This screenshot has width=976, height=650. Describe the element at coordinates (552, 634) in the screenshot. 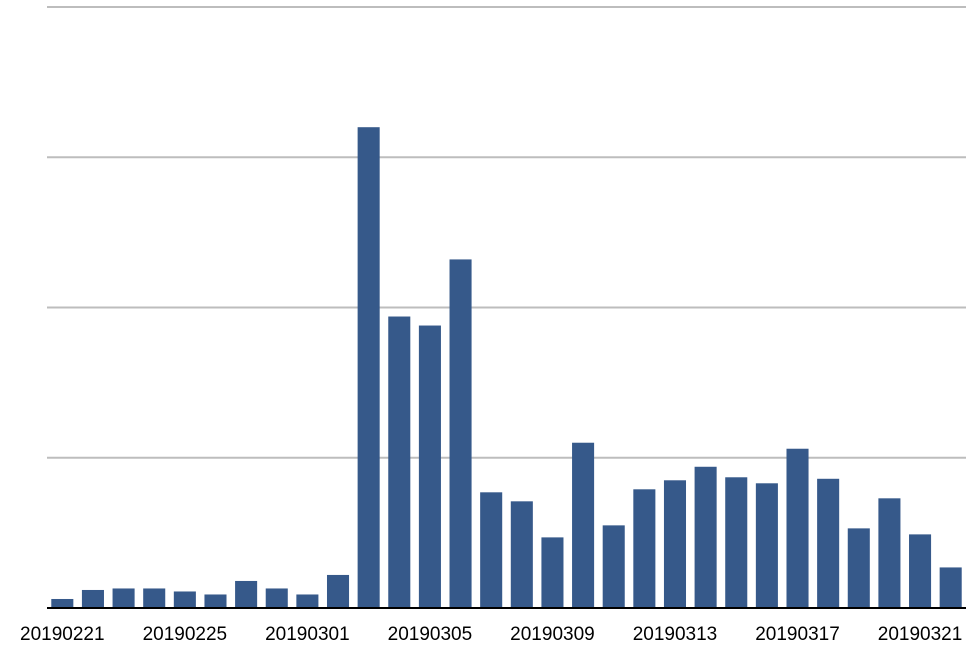

I see `x-tick-label: 20190309` at that location.